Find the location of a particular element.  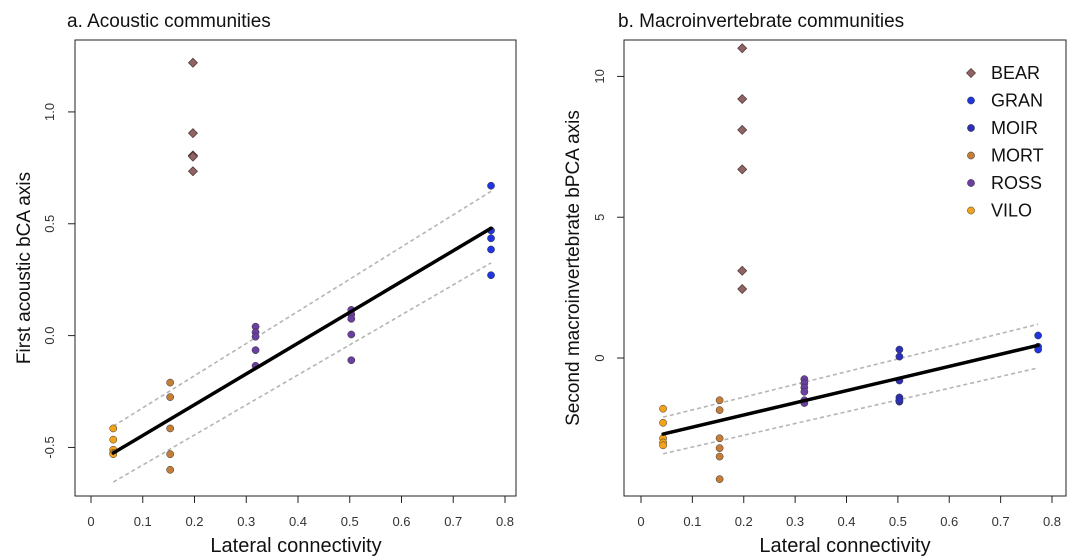

y-tick-label: 0.5 is located at coordinates (49, 224).